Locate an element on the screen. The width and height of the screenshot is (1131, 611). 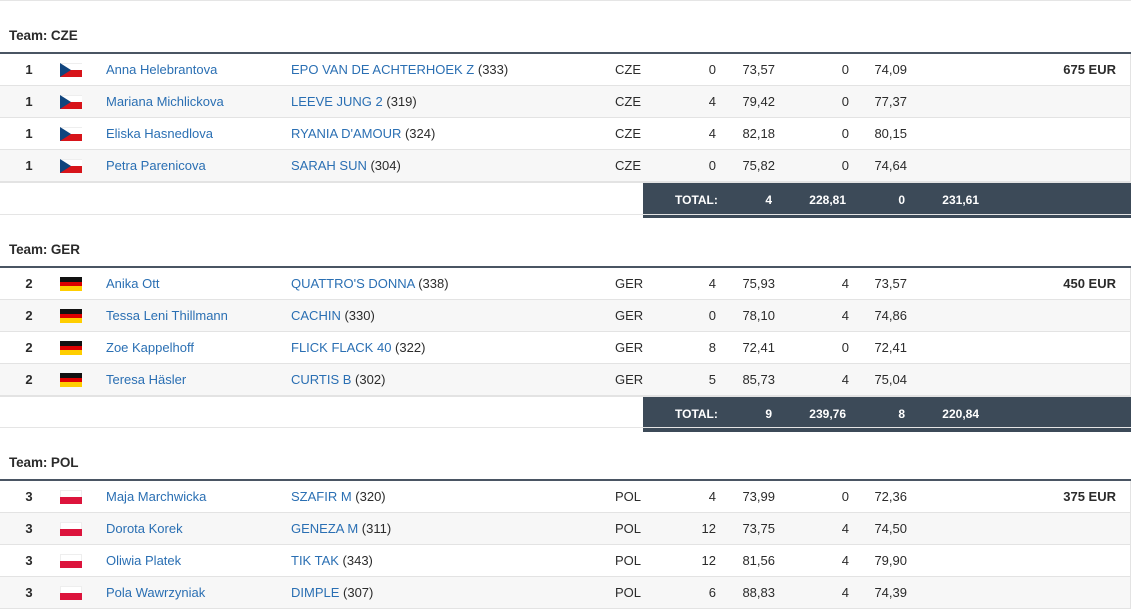
team-header: Team: GER is located at coordinates (565, 241).